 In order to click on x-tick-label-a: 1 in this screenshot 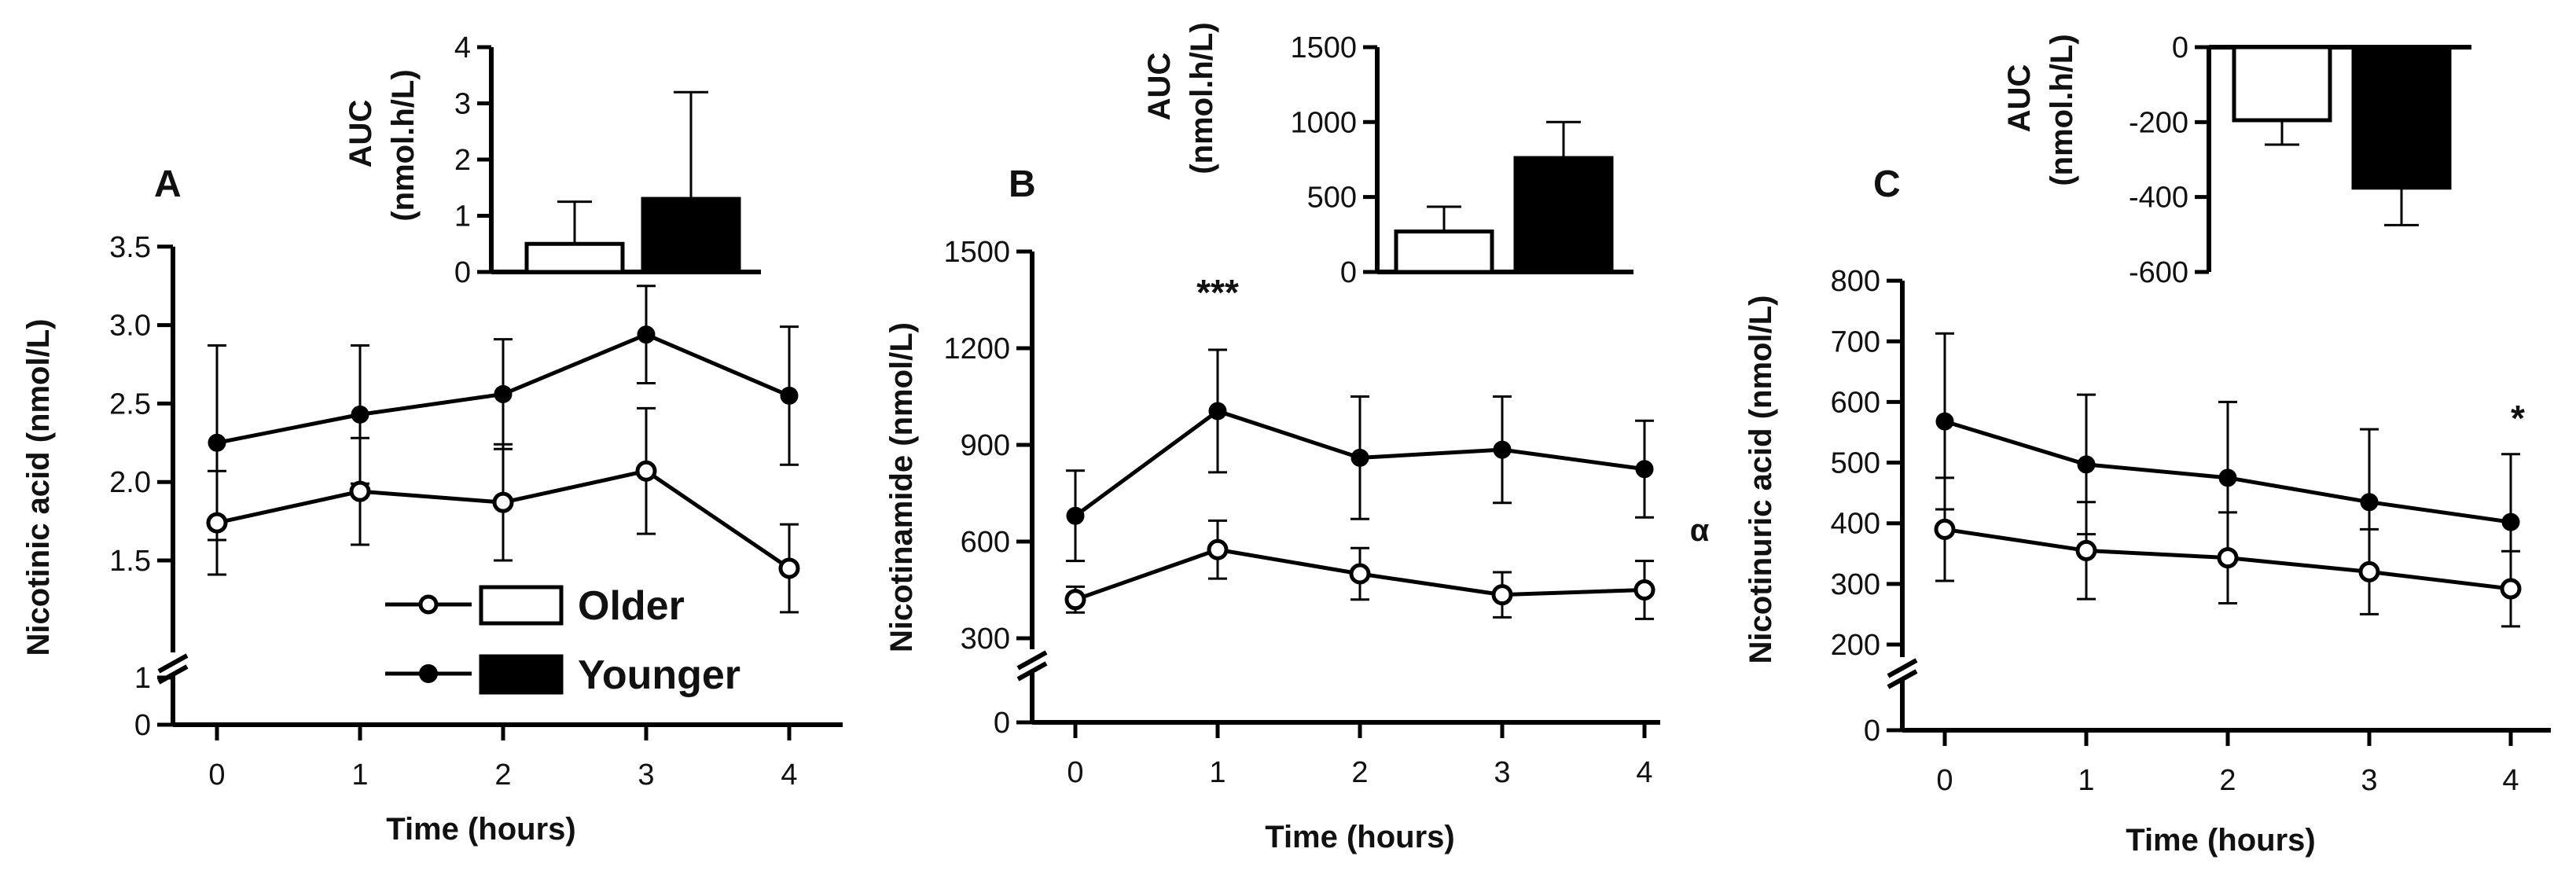, I will do `click(359, 775)`.